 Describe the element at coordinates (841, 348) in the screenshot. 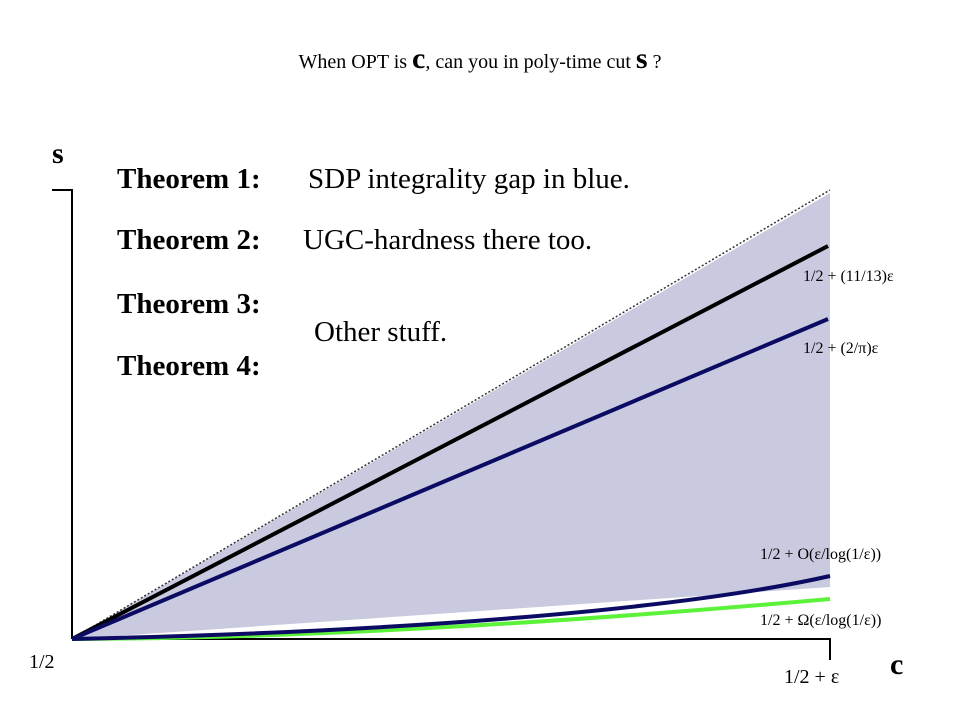

I see `label-2-pi: 1/2 + (2/π)ε` at that location.